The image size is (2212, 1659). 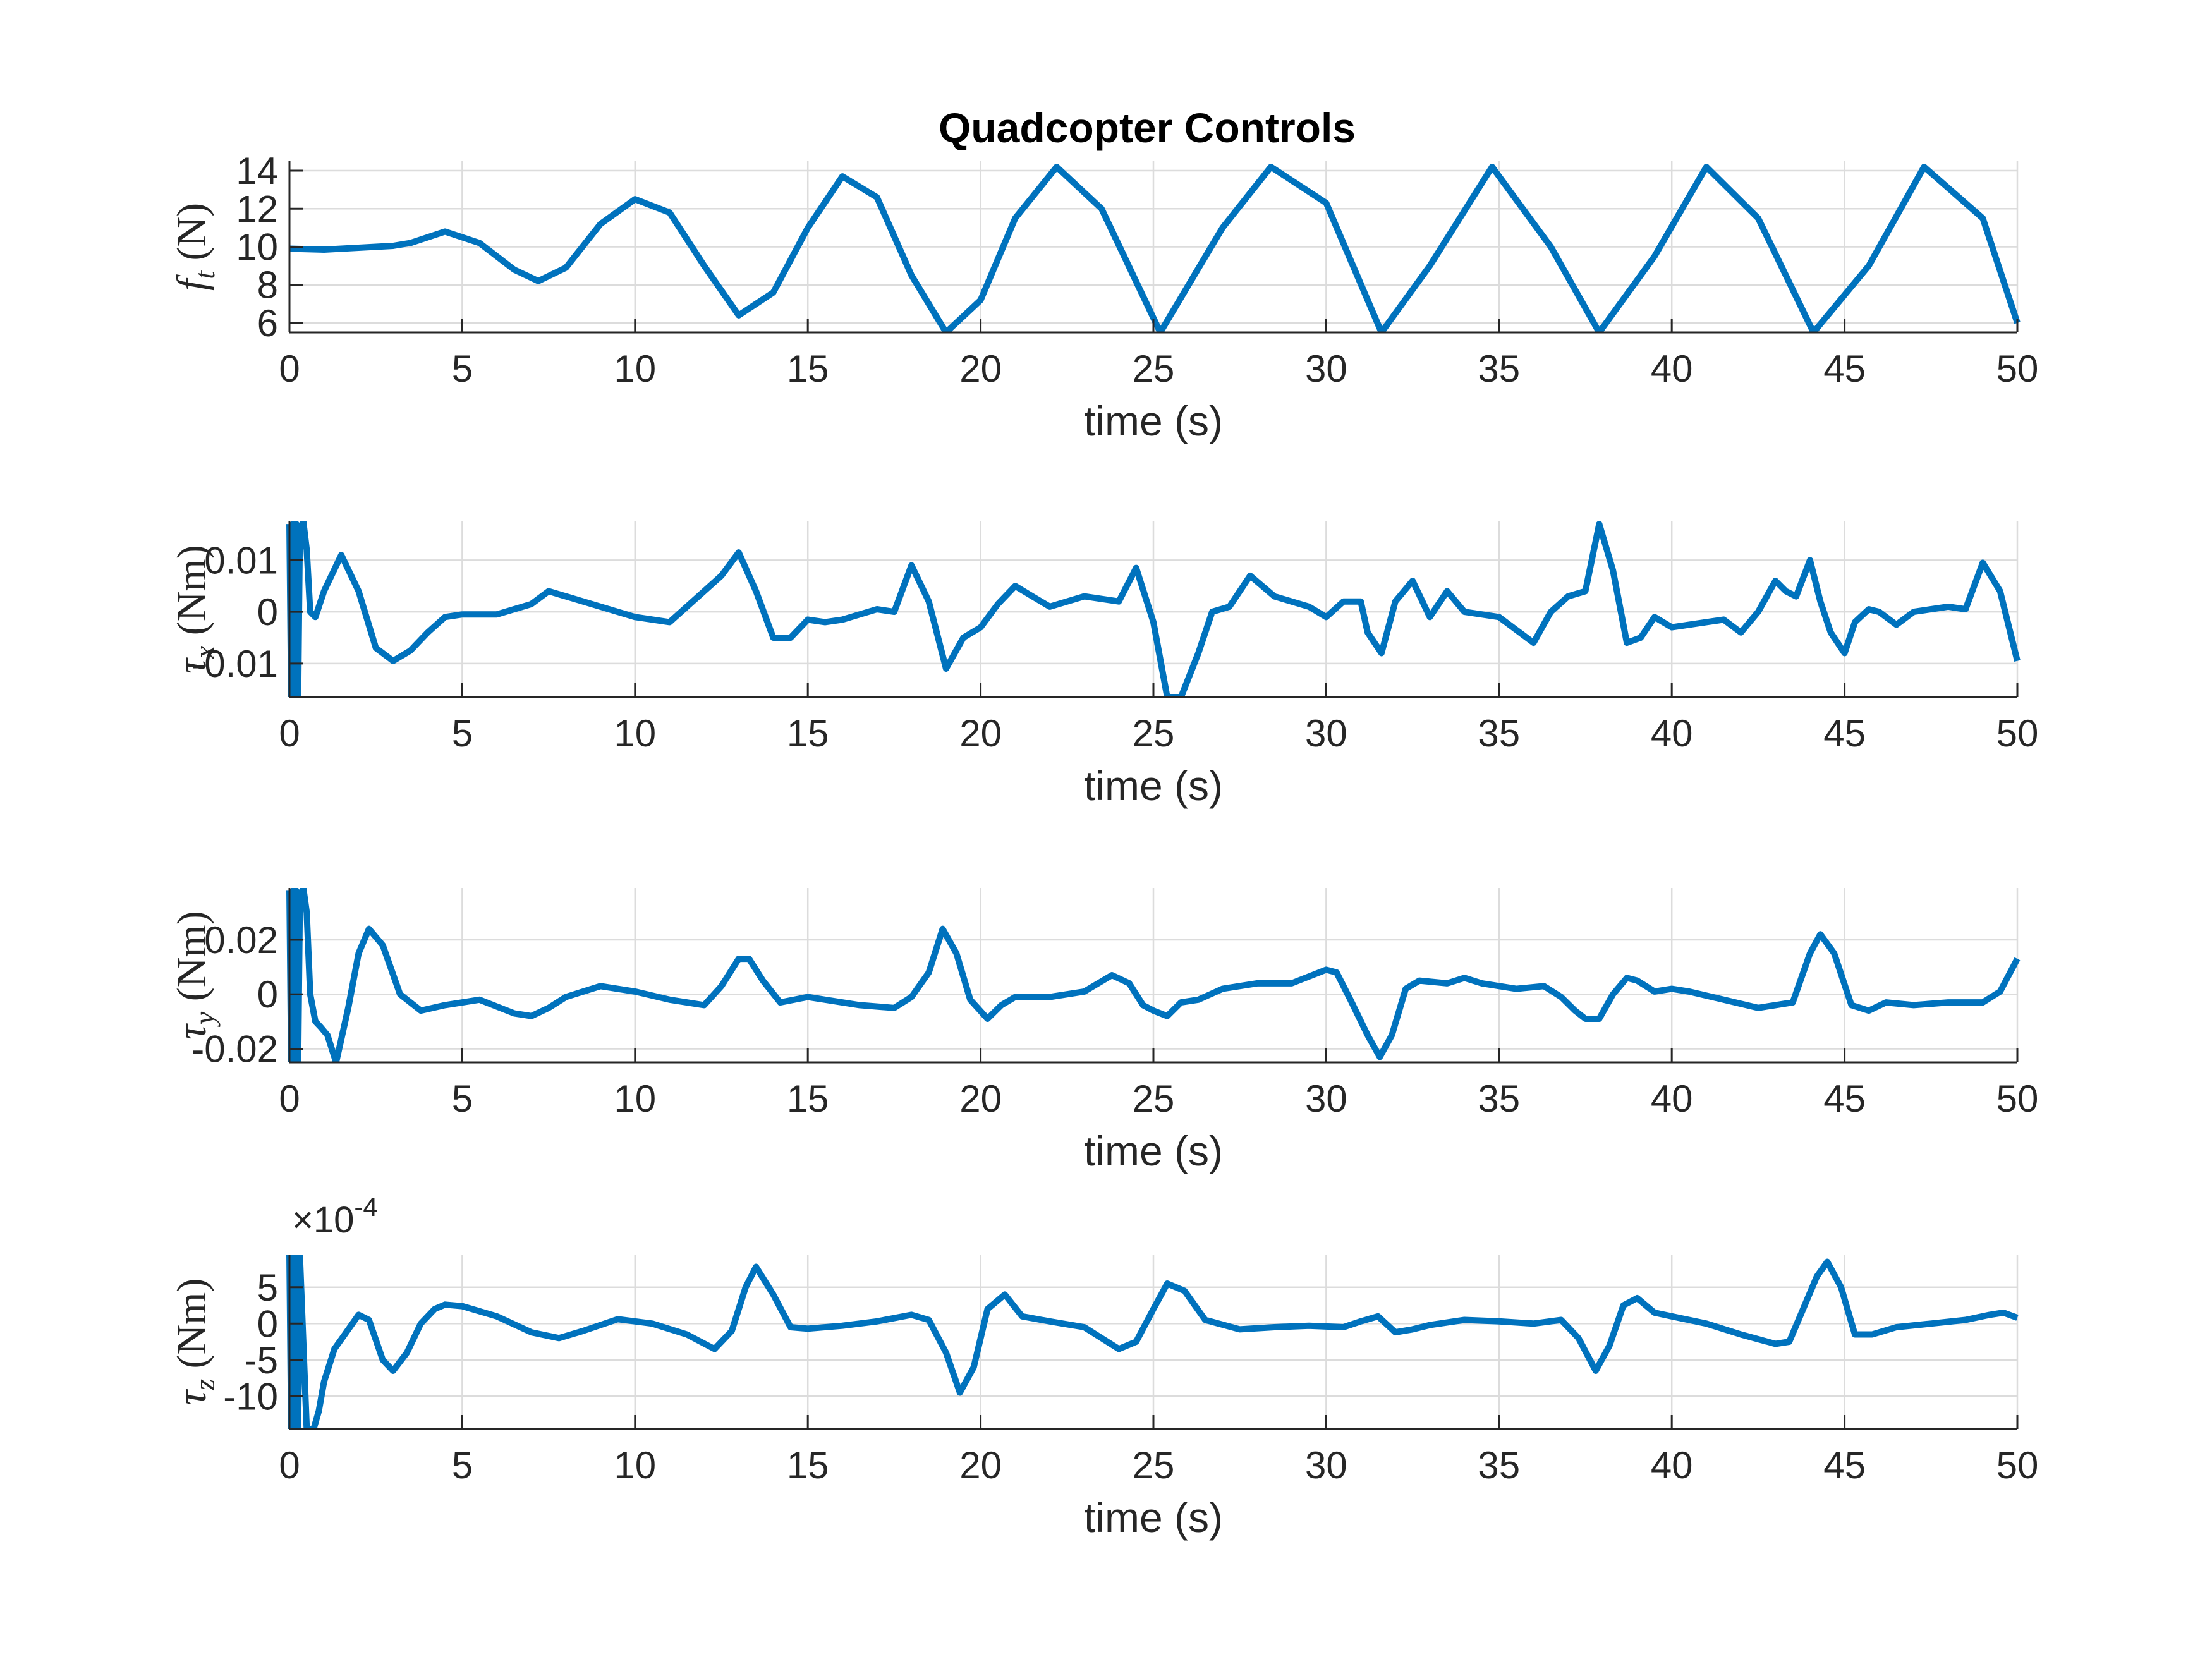 I want to click on y-tick-label: 14, so click(x=257, y=171).